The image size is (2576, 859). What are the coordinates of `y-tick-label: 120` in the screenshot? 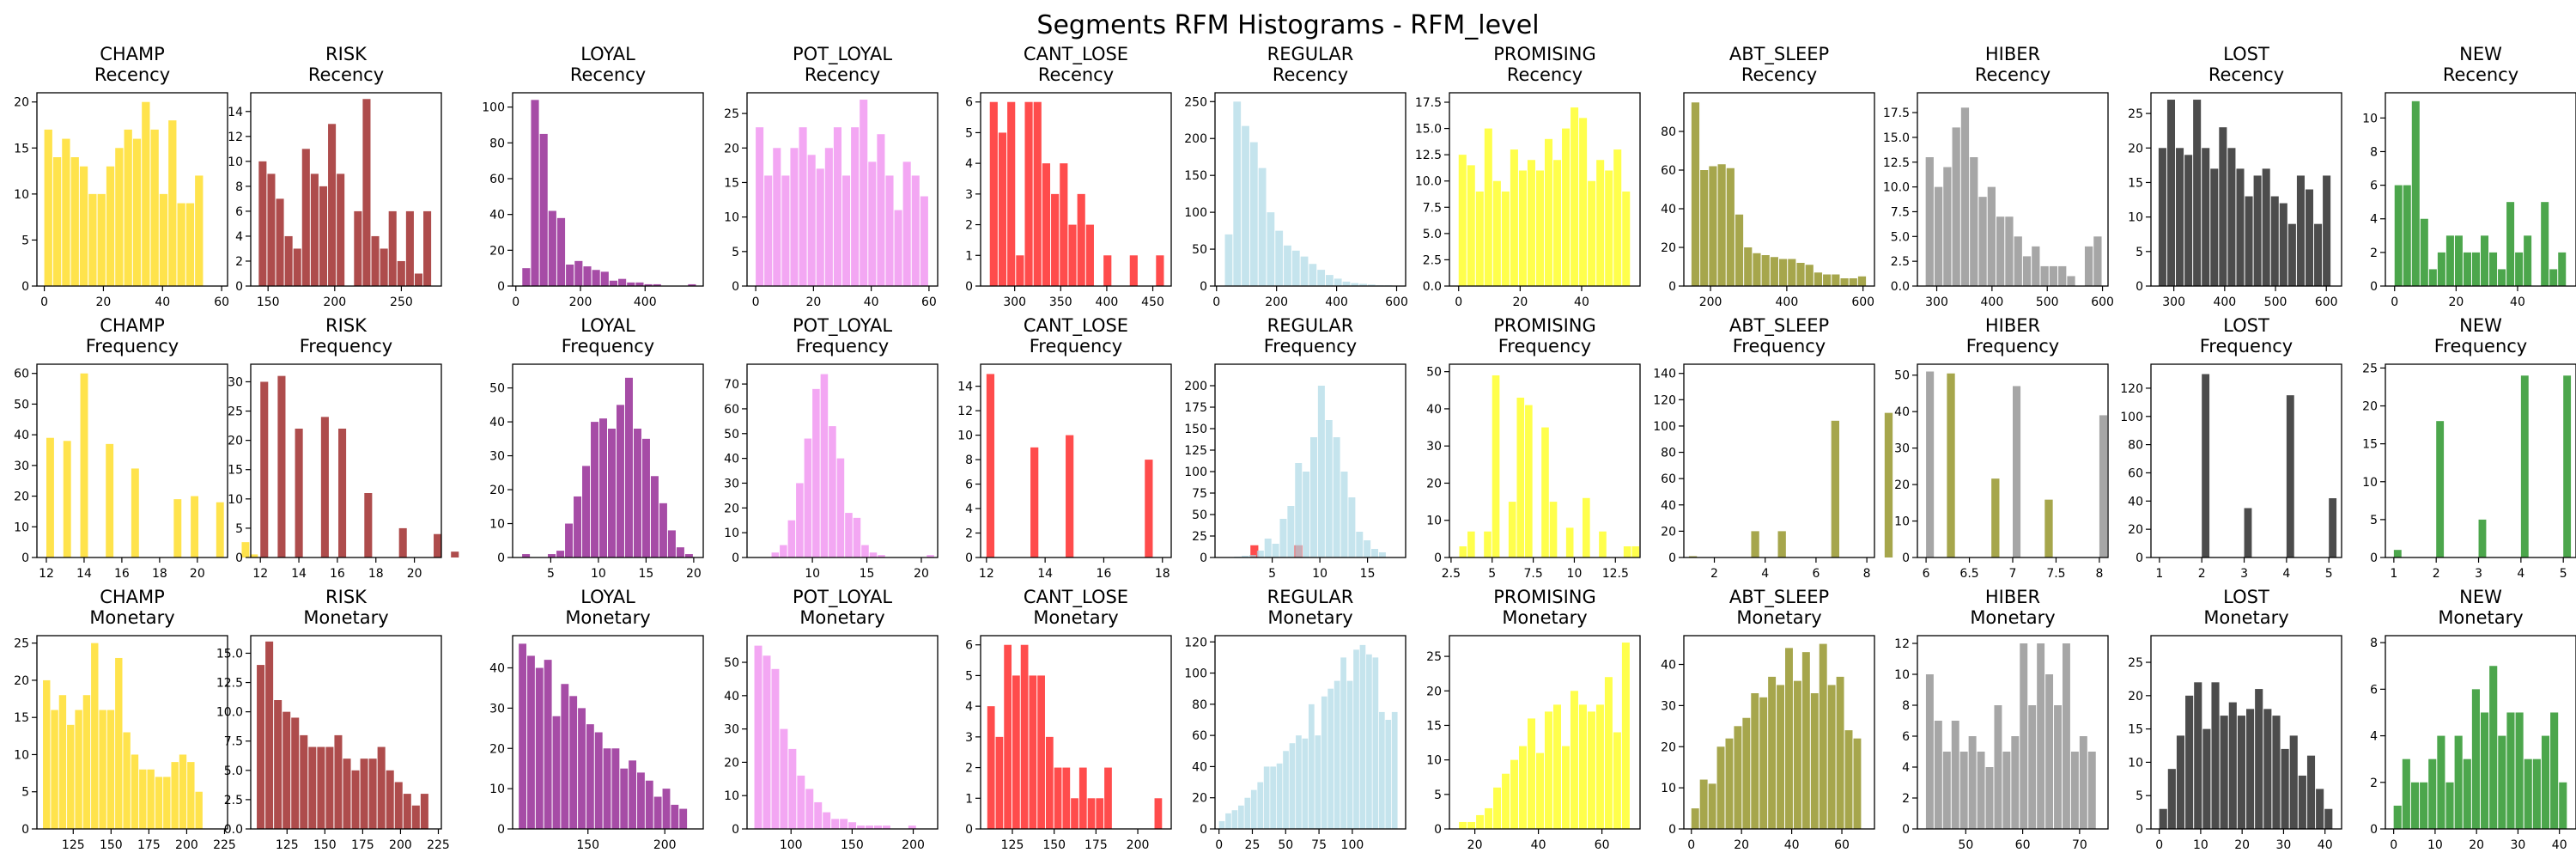 It's located at (2131, 389).